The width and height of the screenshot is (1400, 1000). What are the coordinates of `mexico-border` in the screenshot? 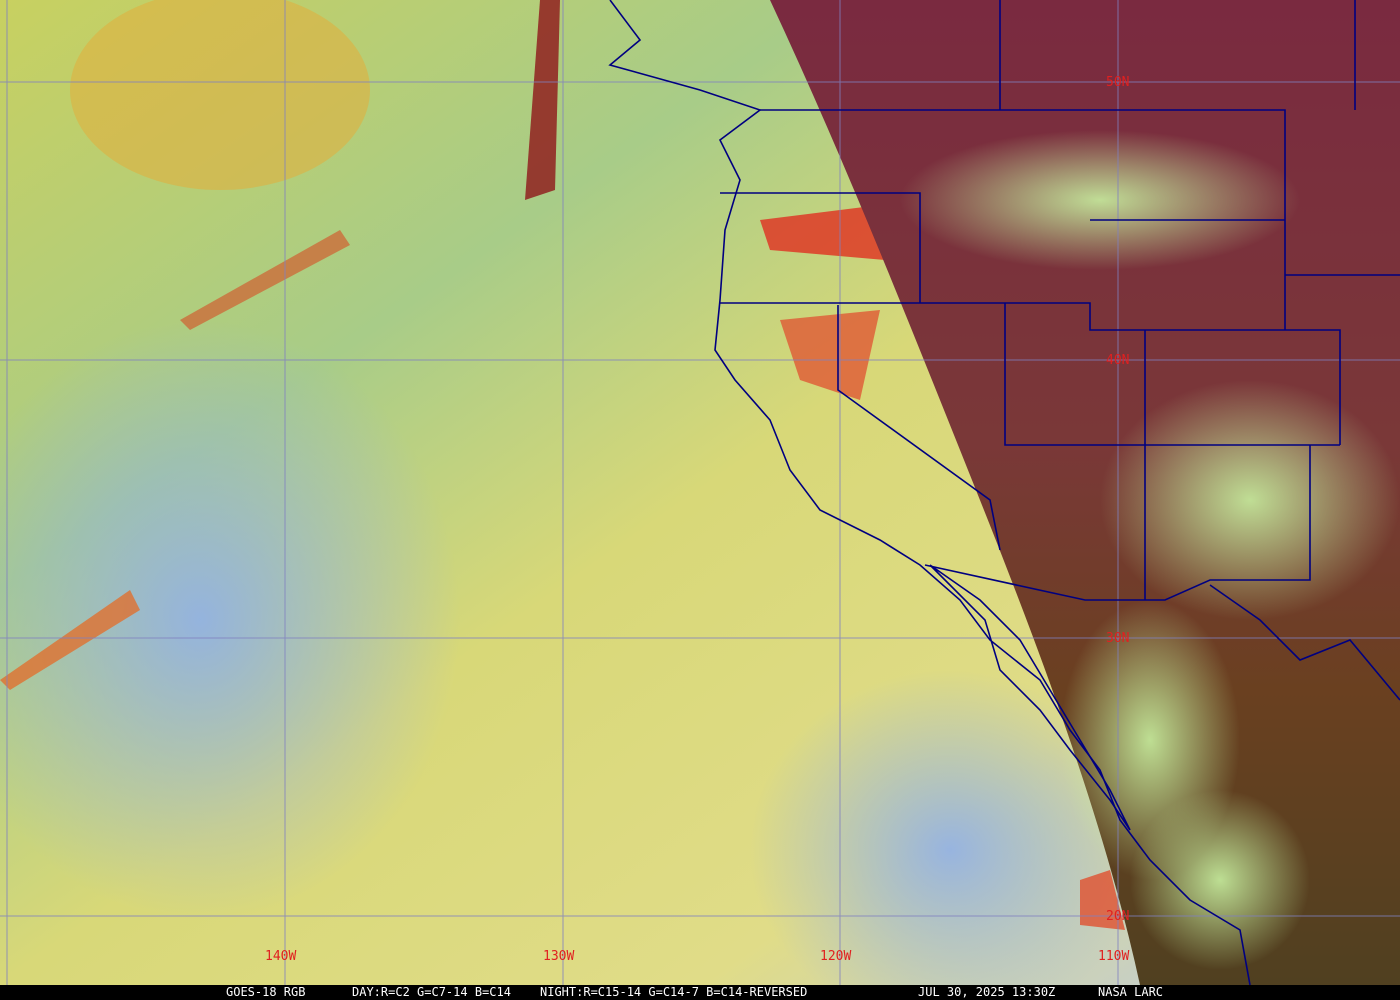 It's located at (1304, 642).